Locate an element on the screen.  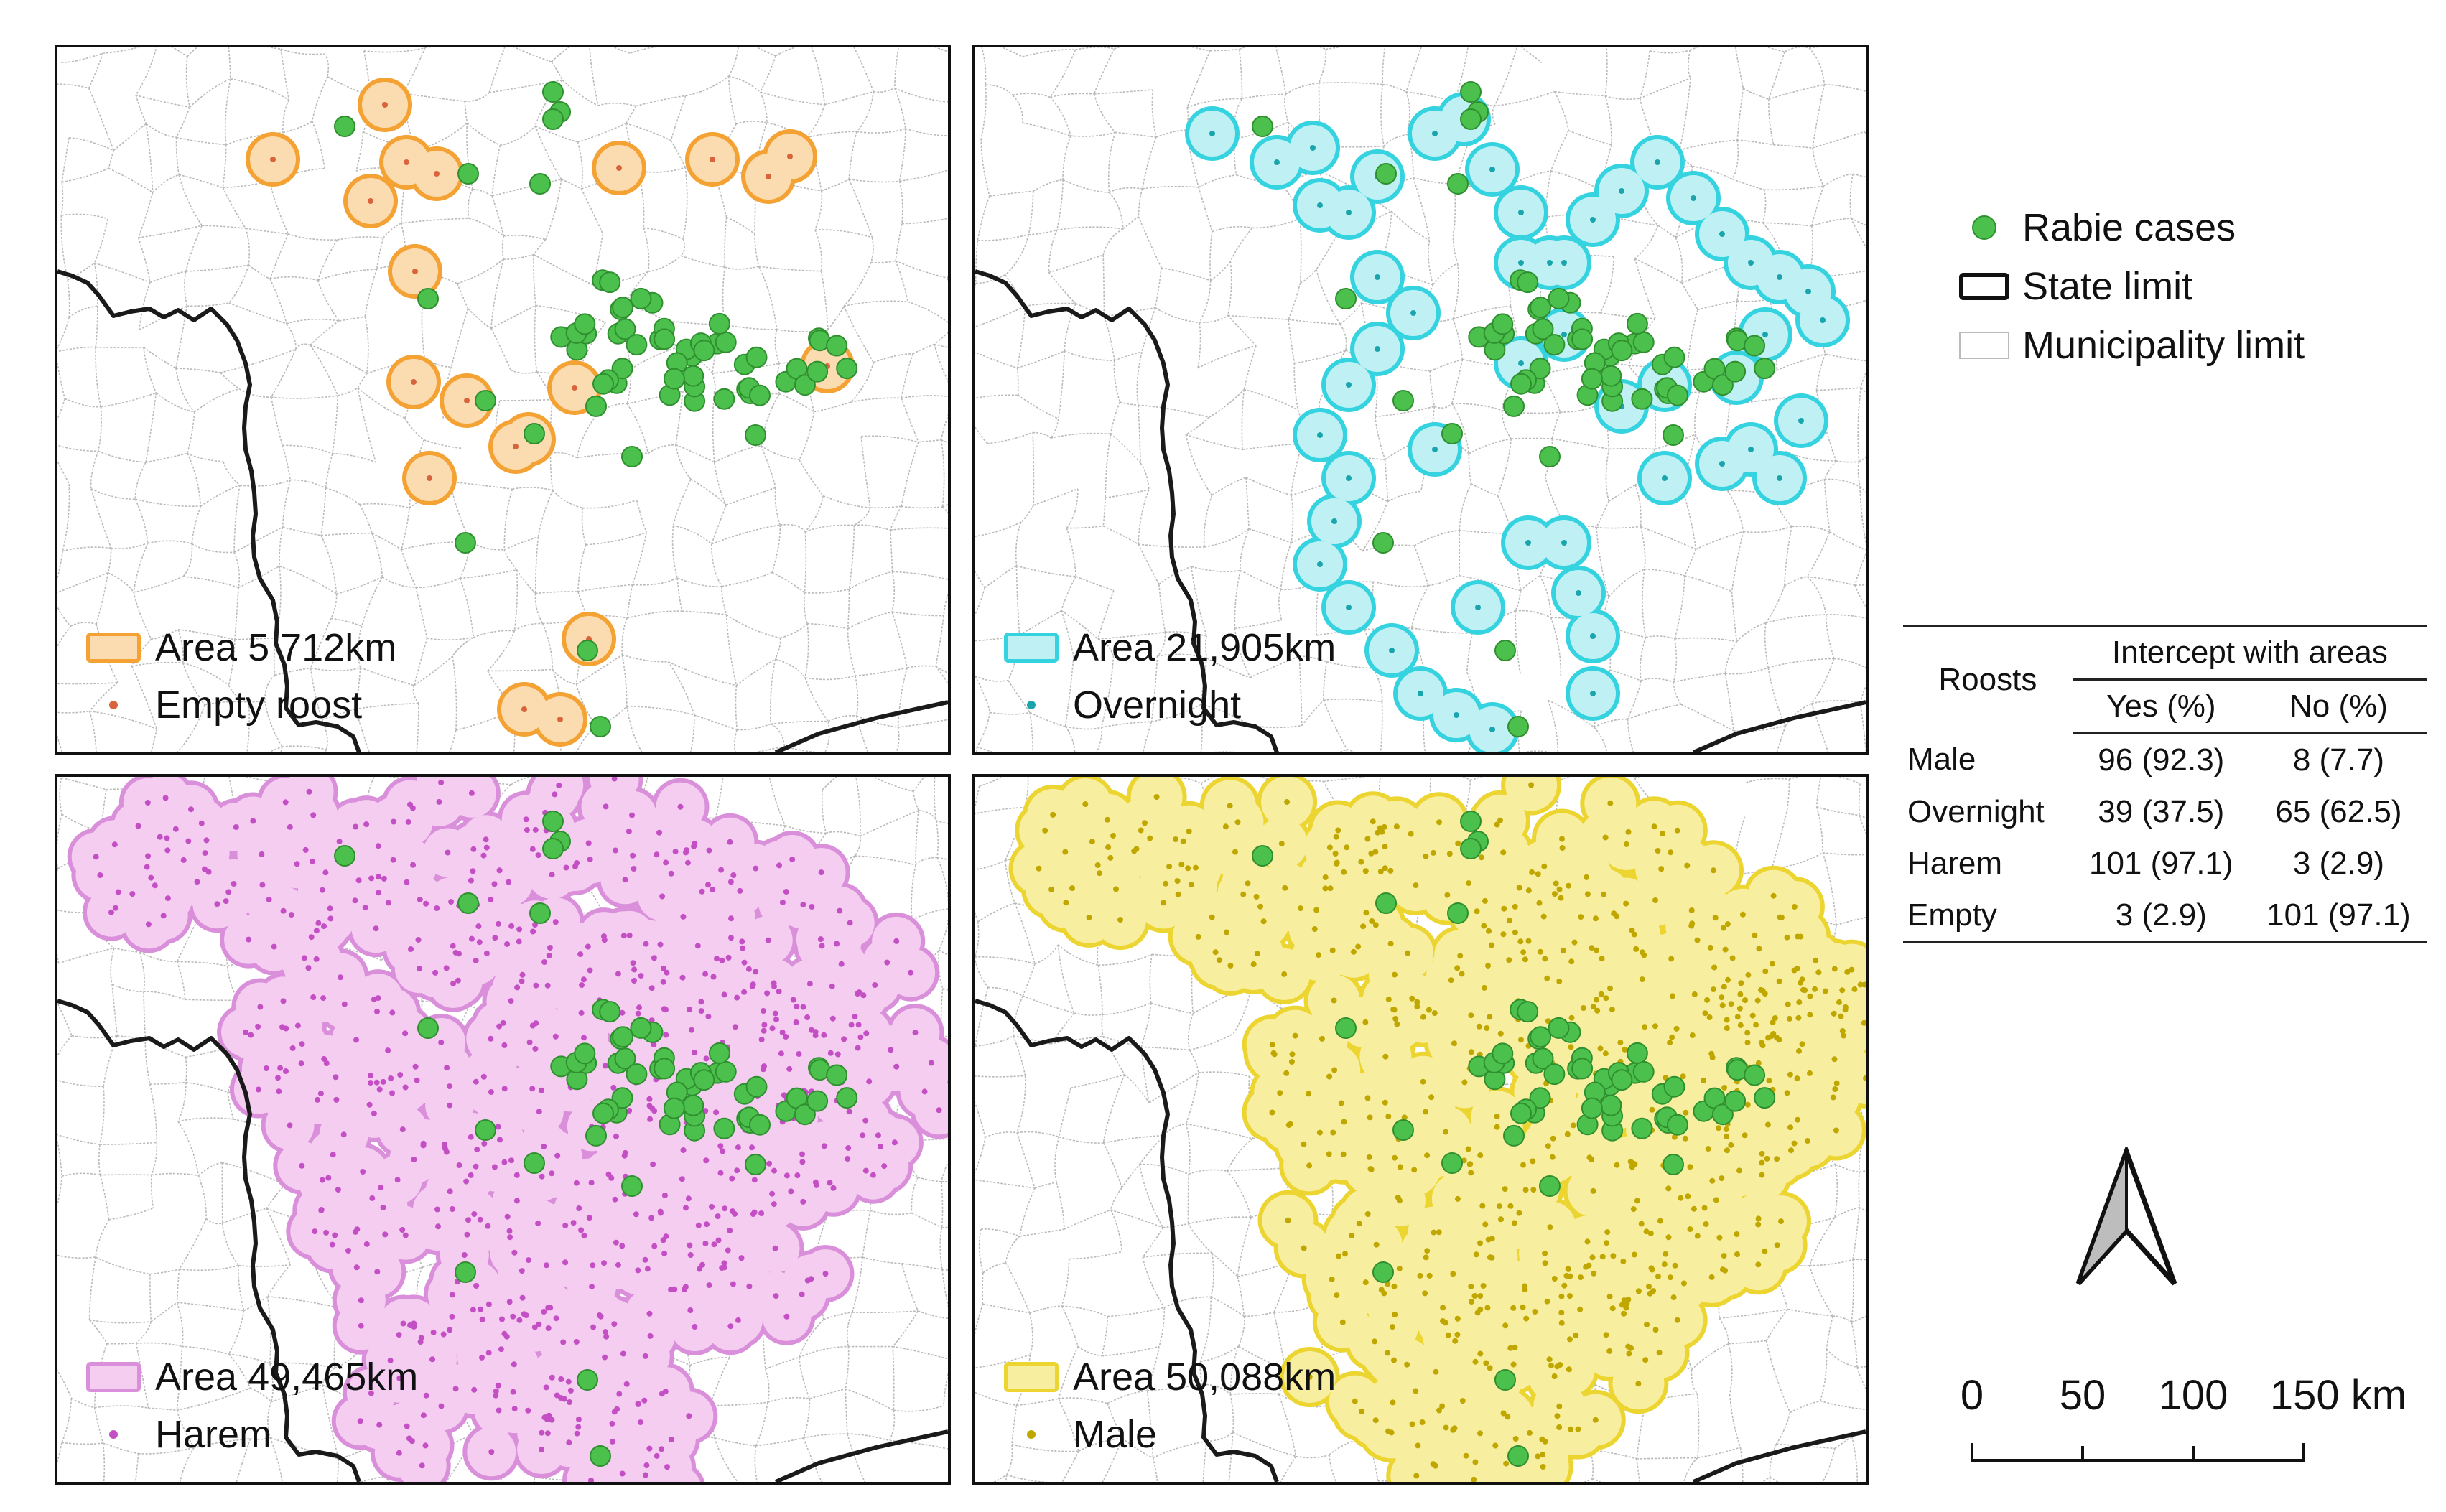
state-limit-line is located at coordinates (1779, 726).